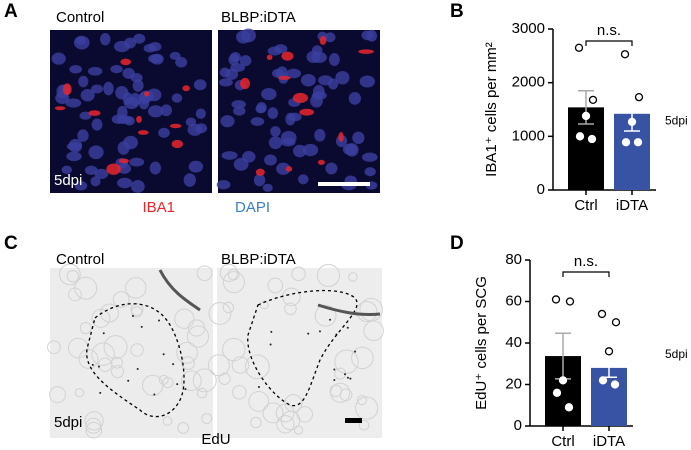 Image resolution: width=691 pixels, height=450 pixels. I want to click on y-tick-label: 2000, so click(528, 82).